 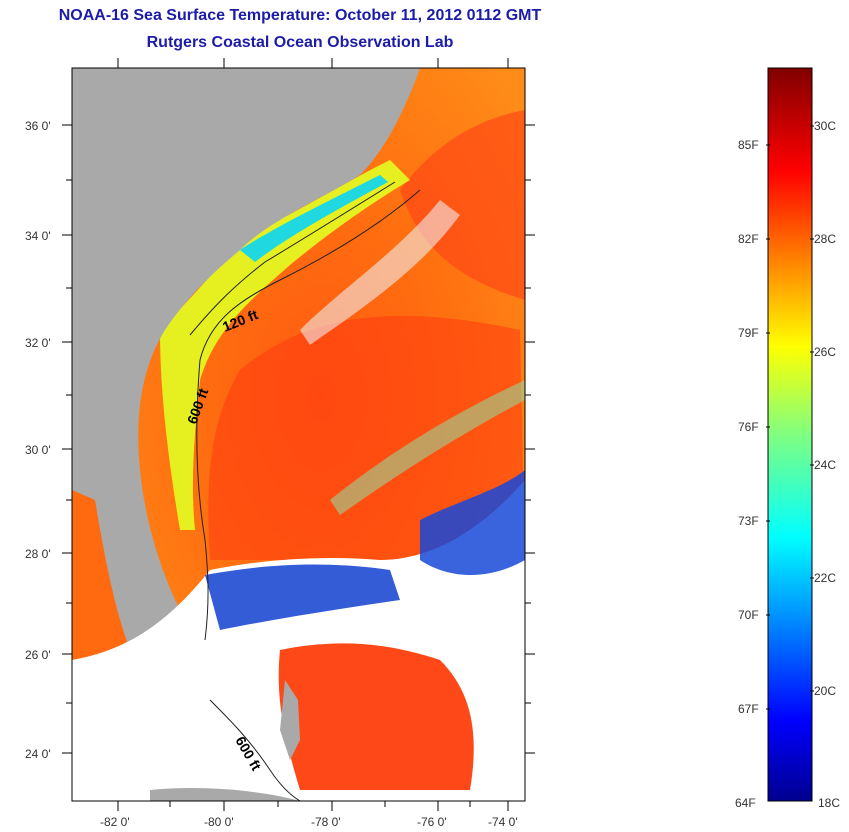 What do you see at coordinates (38, 754) in the screenshot?
I see `lat-tick-label: 24 0'` at bounding box center [38, 754].